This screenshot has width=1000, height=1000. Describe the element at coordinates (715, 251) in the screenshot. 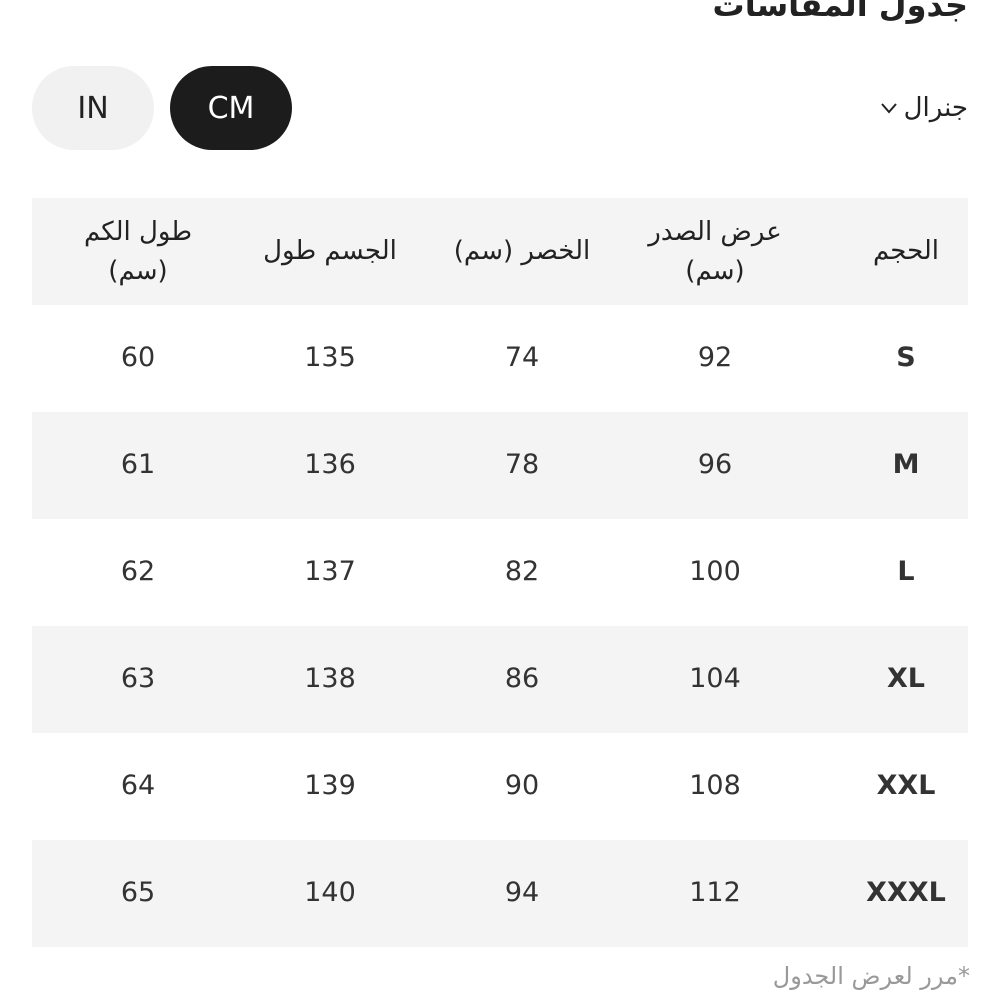

I see `column-header: عرض الصدر (سم)` at that location.